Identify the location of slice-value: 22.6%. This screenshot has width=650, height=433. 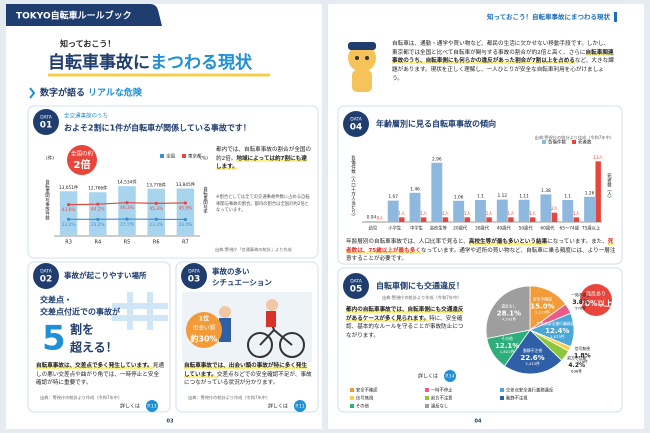
(532, 358).